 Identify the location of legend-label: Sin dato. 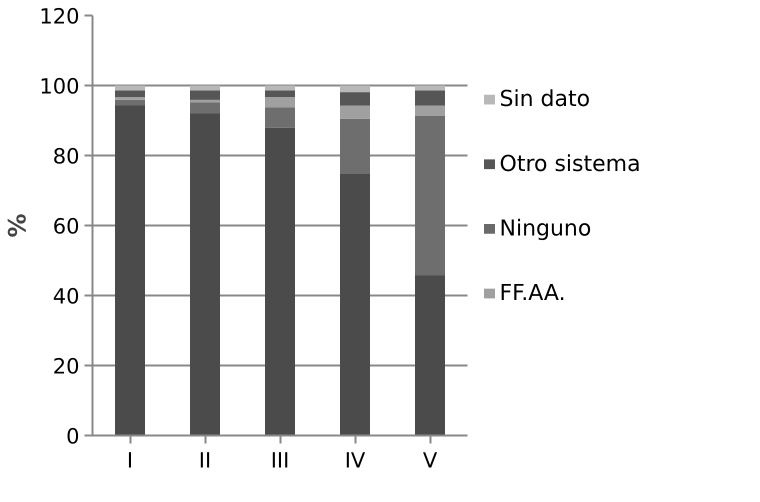
(545, 99).